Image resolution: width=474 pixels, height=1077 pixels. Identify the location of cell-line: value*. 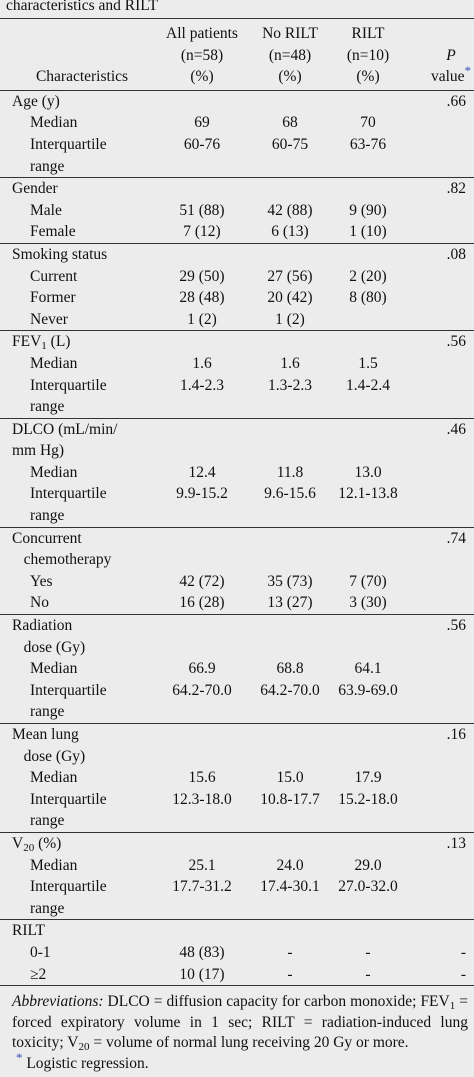
(451, 75).